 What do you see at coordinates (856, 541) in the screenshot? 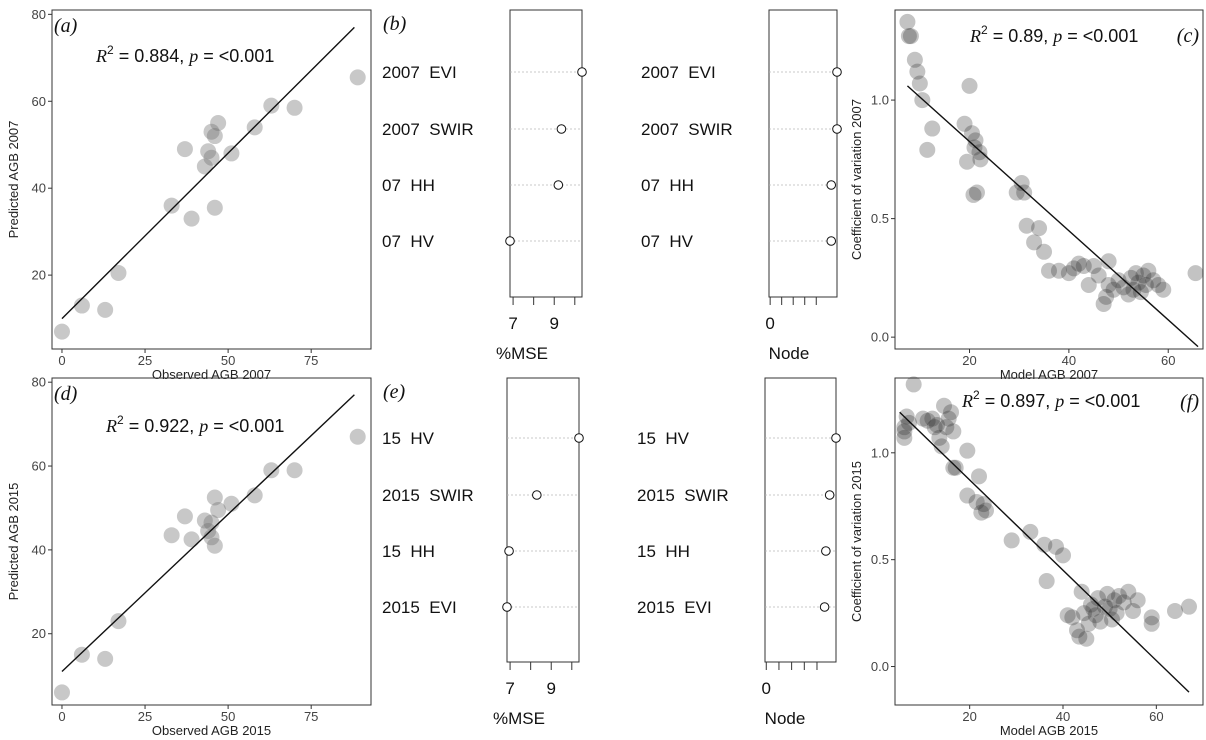
I see `y-axis-title: Coefficient of variation 2015` at bounding box center [856, 541].